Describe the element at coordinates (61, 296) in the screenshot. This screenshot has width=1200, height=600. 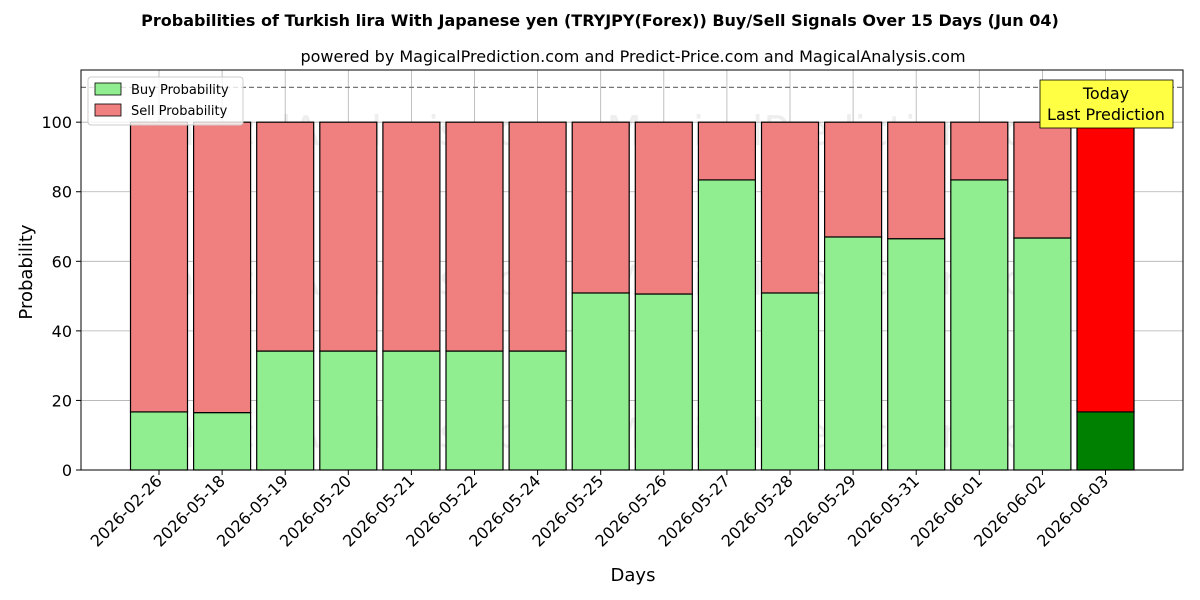
I see `y-axis-ticks: 0 20 40 60 80 100` at that location.